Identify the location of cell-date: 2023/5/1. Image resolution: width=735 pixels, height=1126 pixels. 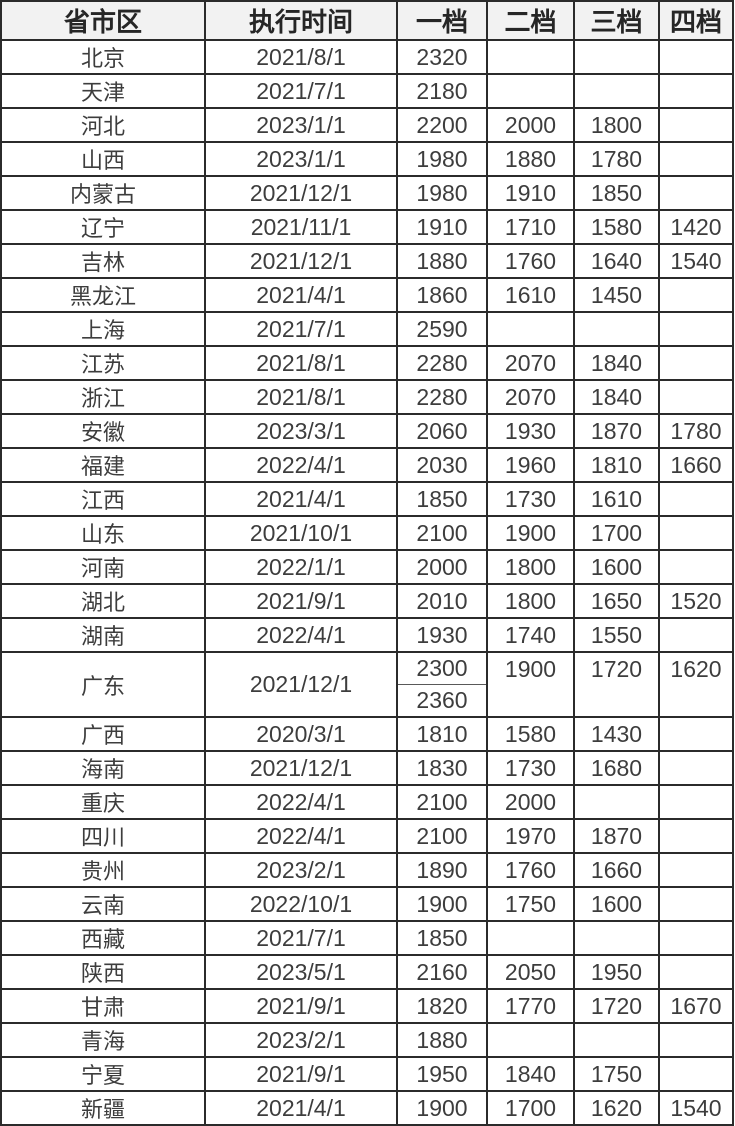
(301, 972).